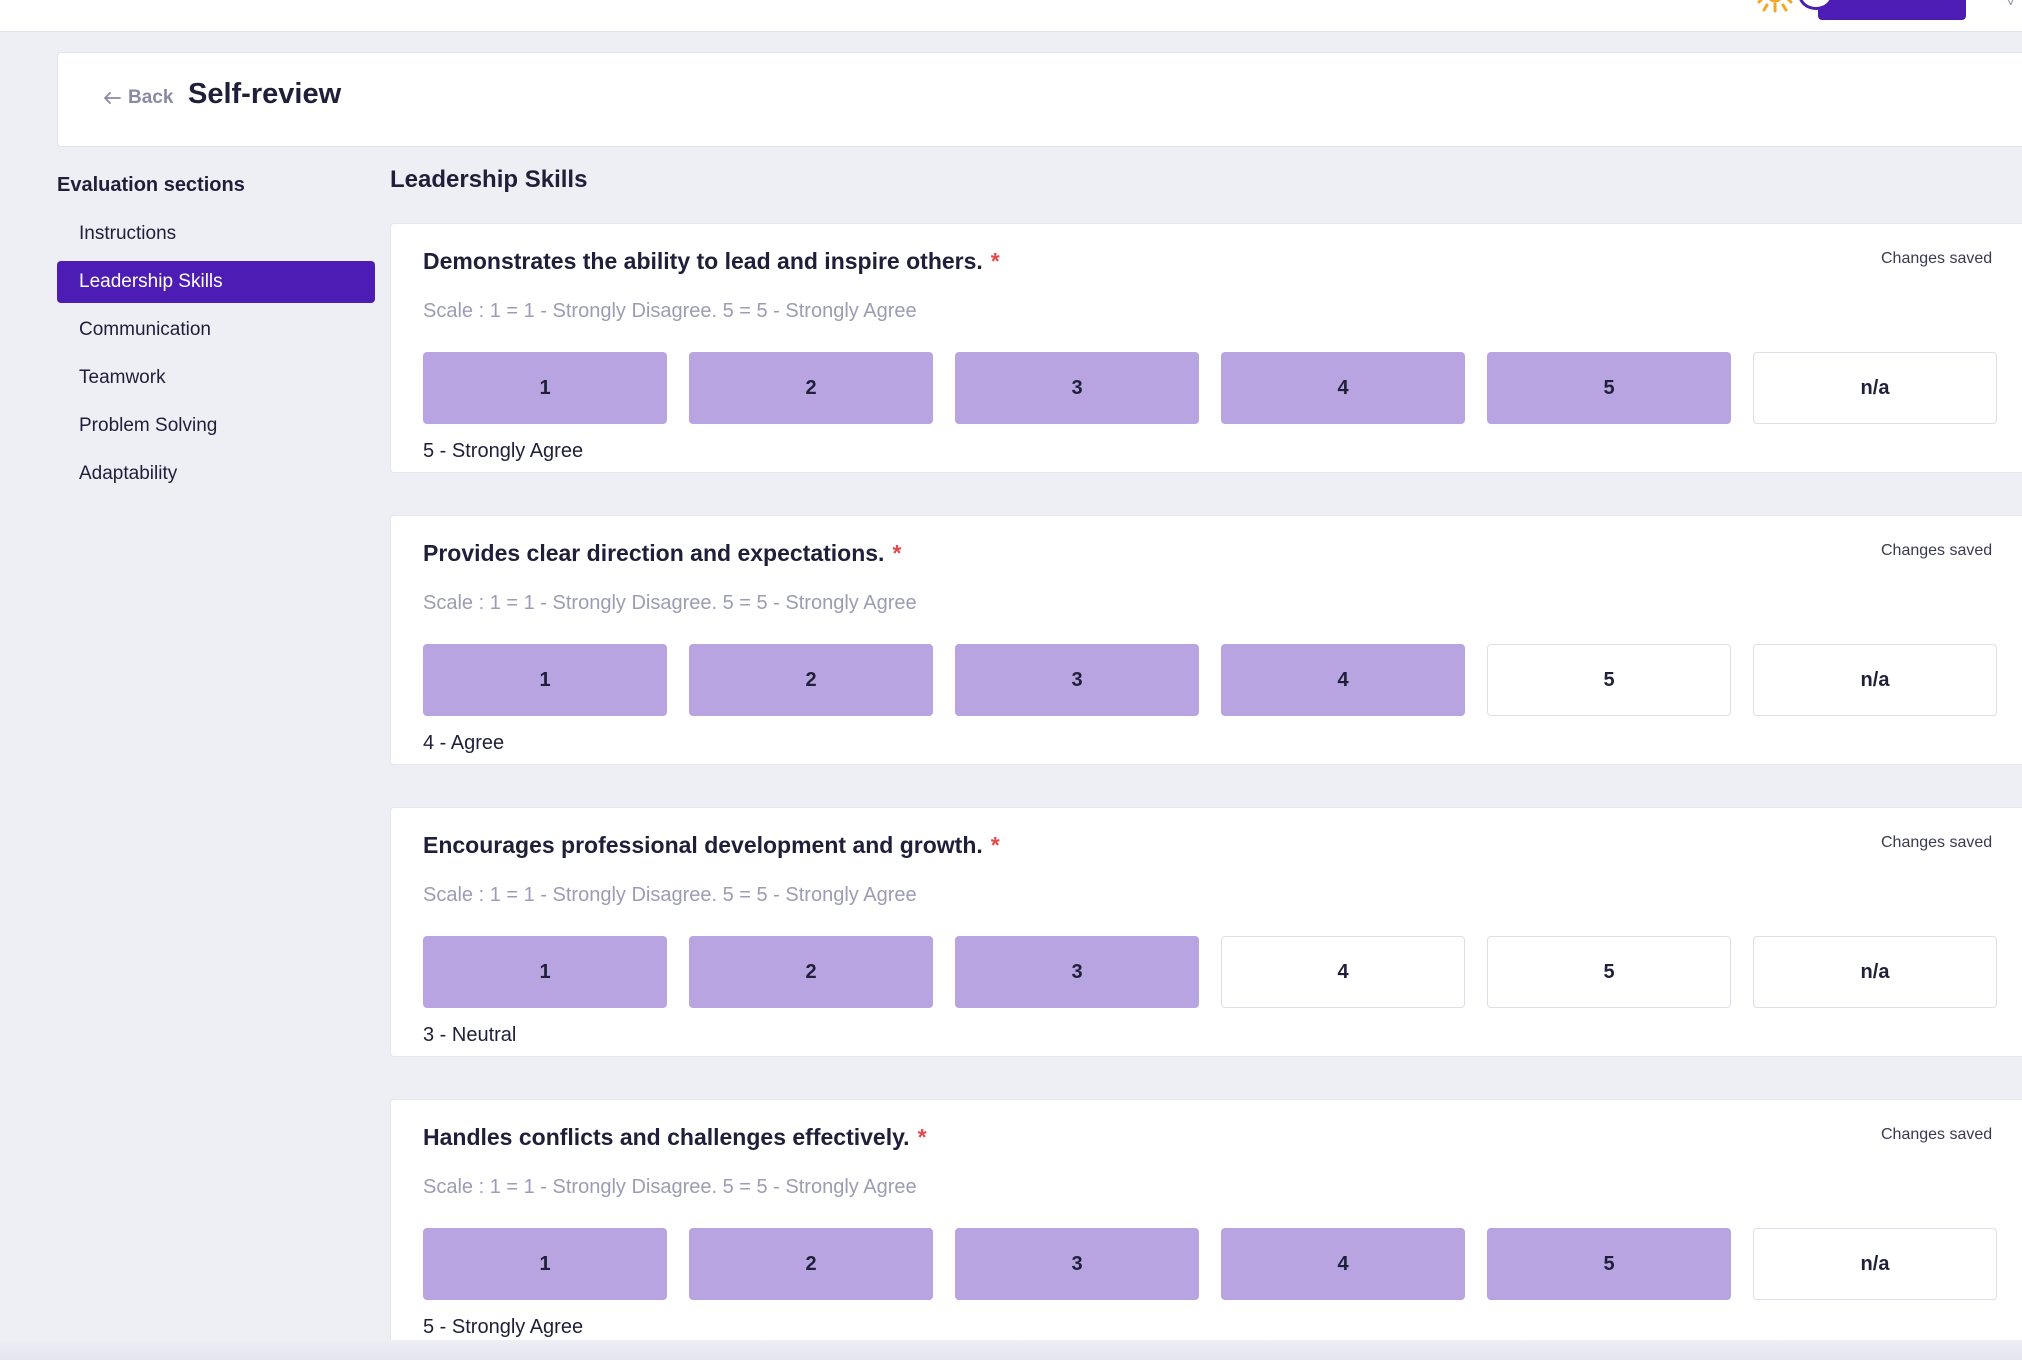  Describe the element at coordinates (489, 179) in the screenshot. I see `section-title: Leadership Skills` at that location.